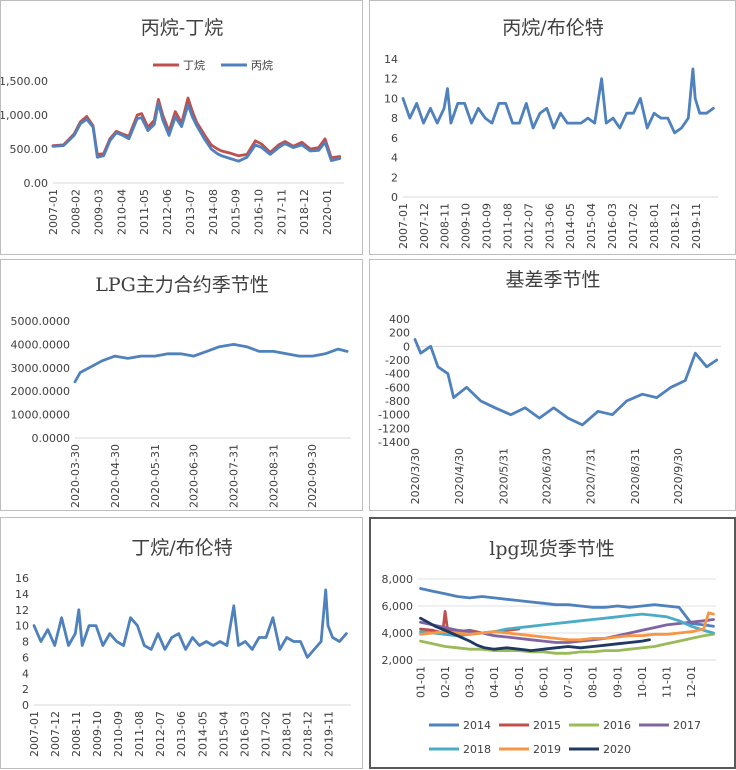 This screenshot has width=736, height=770. Describe the element at coordinates (327, 212) in the screenshot. I see `x-tick-label: 2020-01` at that location.